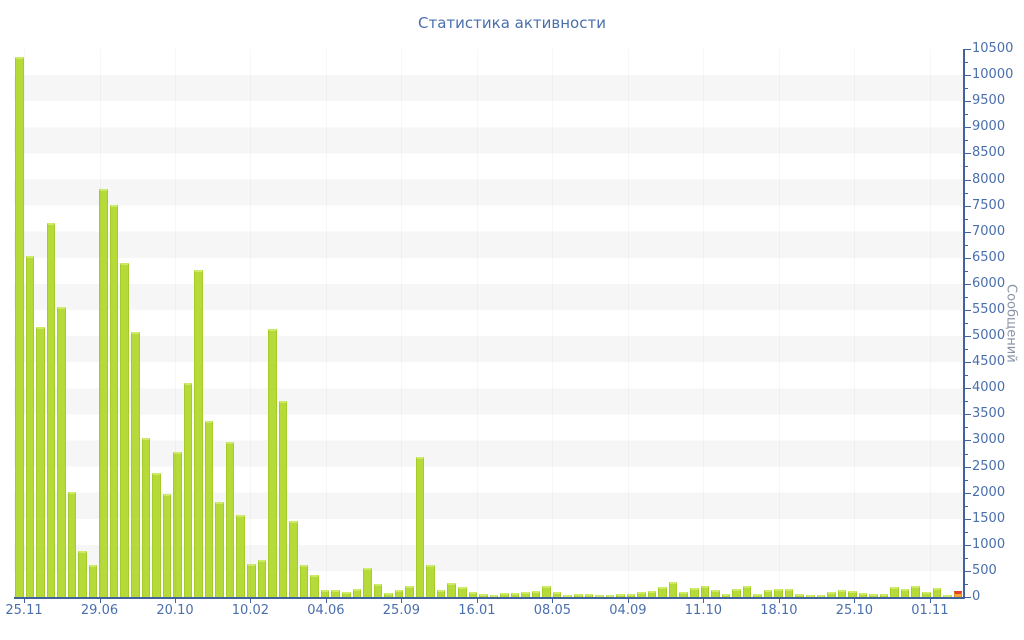 This screenshot has width=1024, height=640. What do you see at coordinates (989, 492) in the screenshot?
I see `y-axis-label: 2000` at bounding box center [989, 492].